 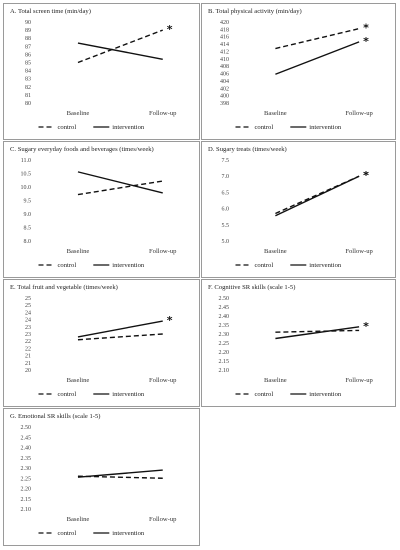 What do you see at coordinates (26, 188) in the screenshot?
I see `y-tick-label: 10.0` at bounding box center [26, 188].